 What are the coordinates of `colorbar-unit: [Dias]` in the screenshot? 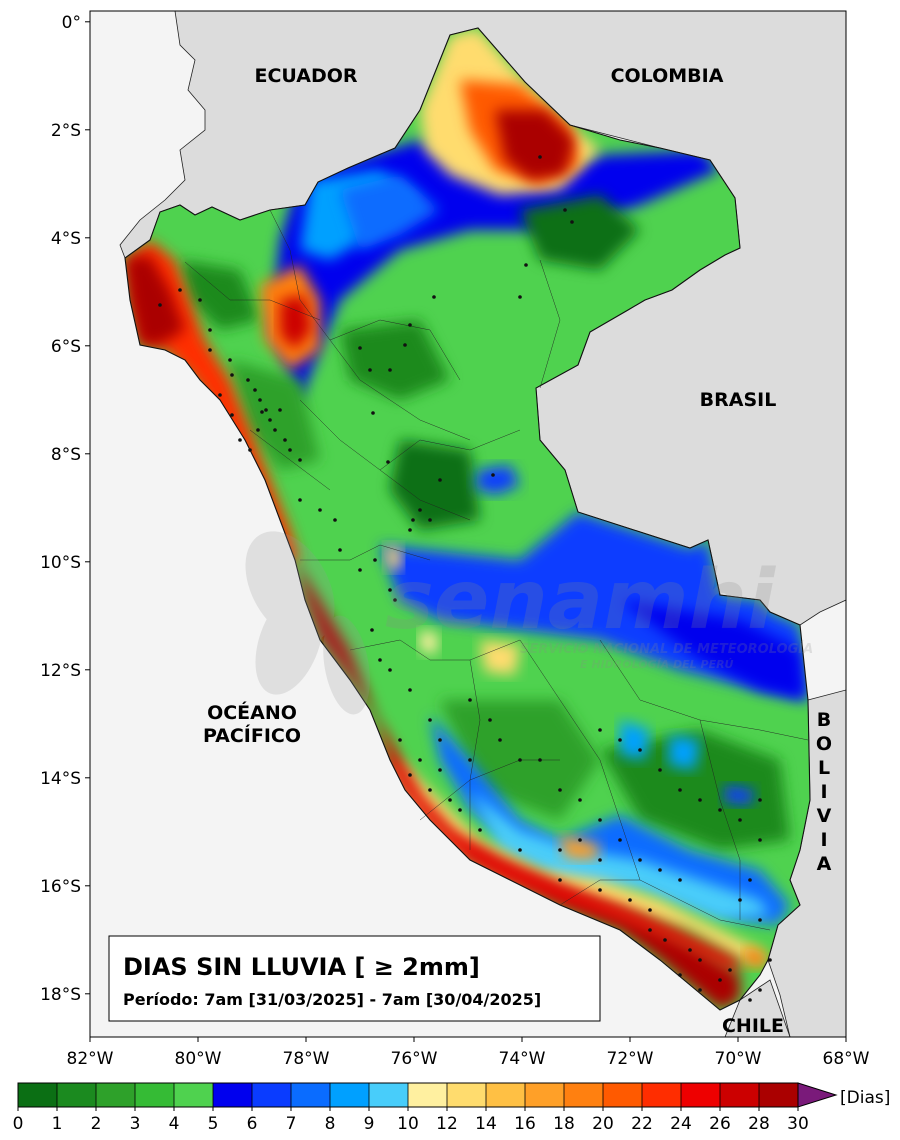 It's located at (865, 1098).